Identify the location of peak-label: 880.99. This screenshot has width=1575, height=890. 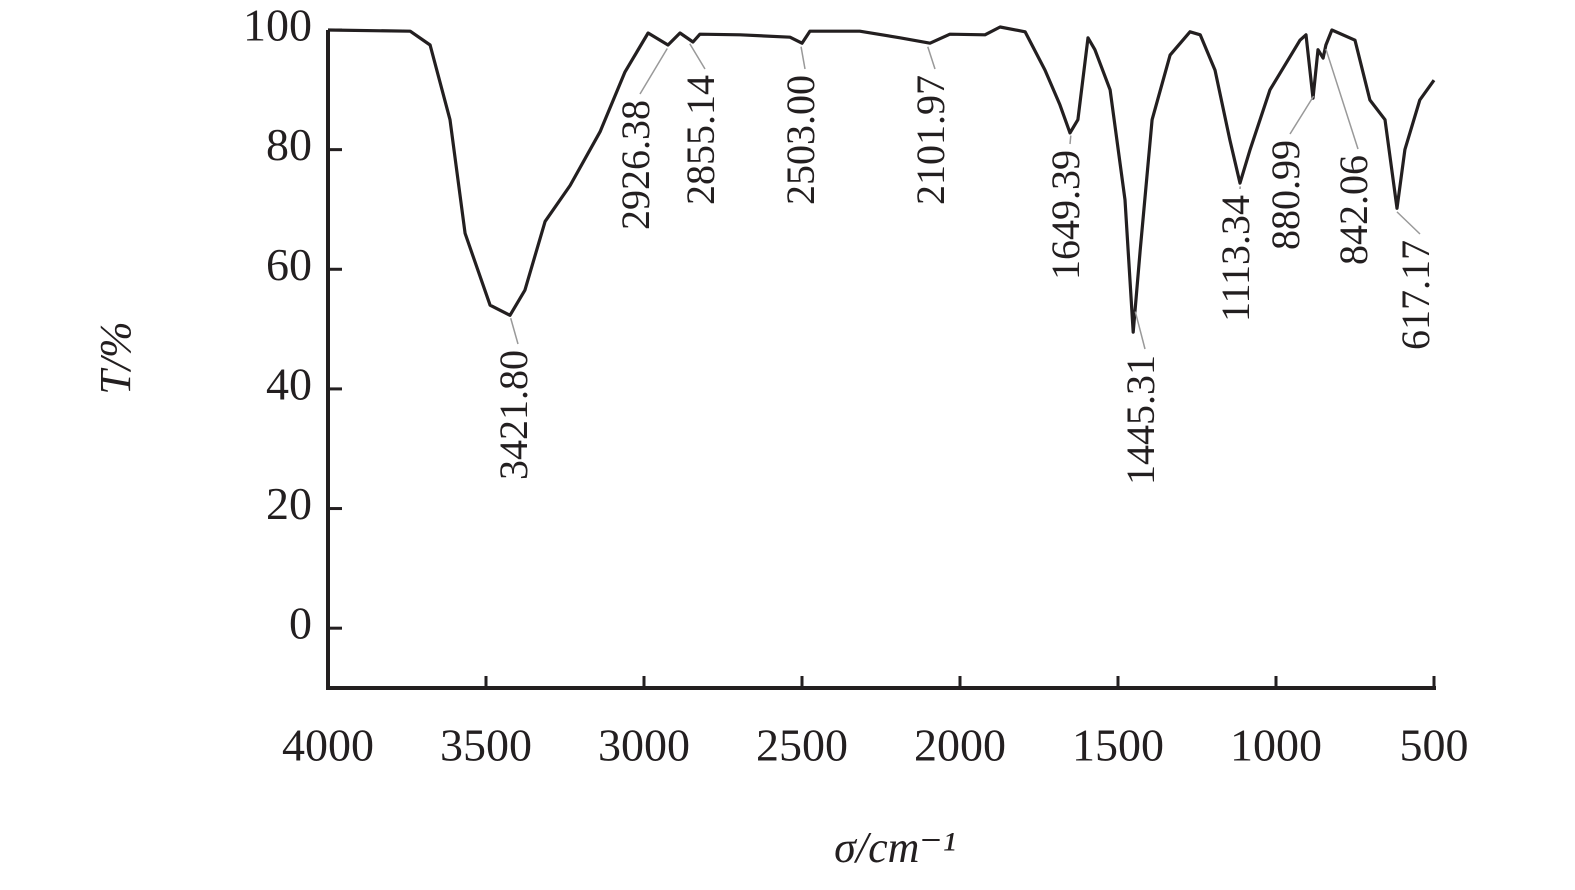
(1285, 195).